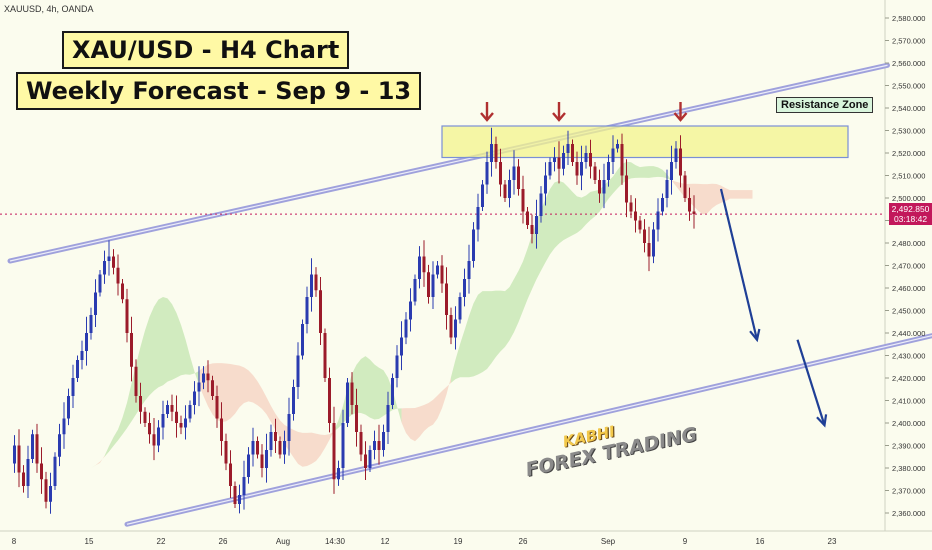 The image size is (932, 550). Describe the element at coordinates (910, 219) in the screenshot. I see `bar-countdown: 03:18:42` at that location.